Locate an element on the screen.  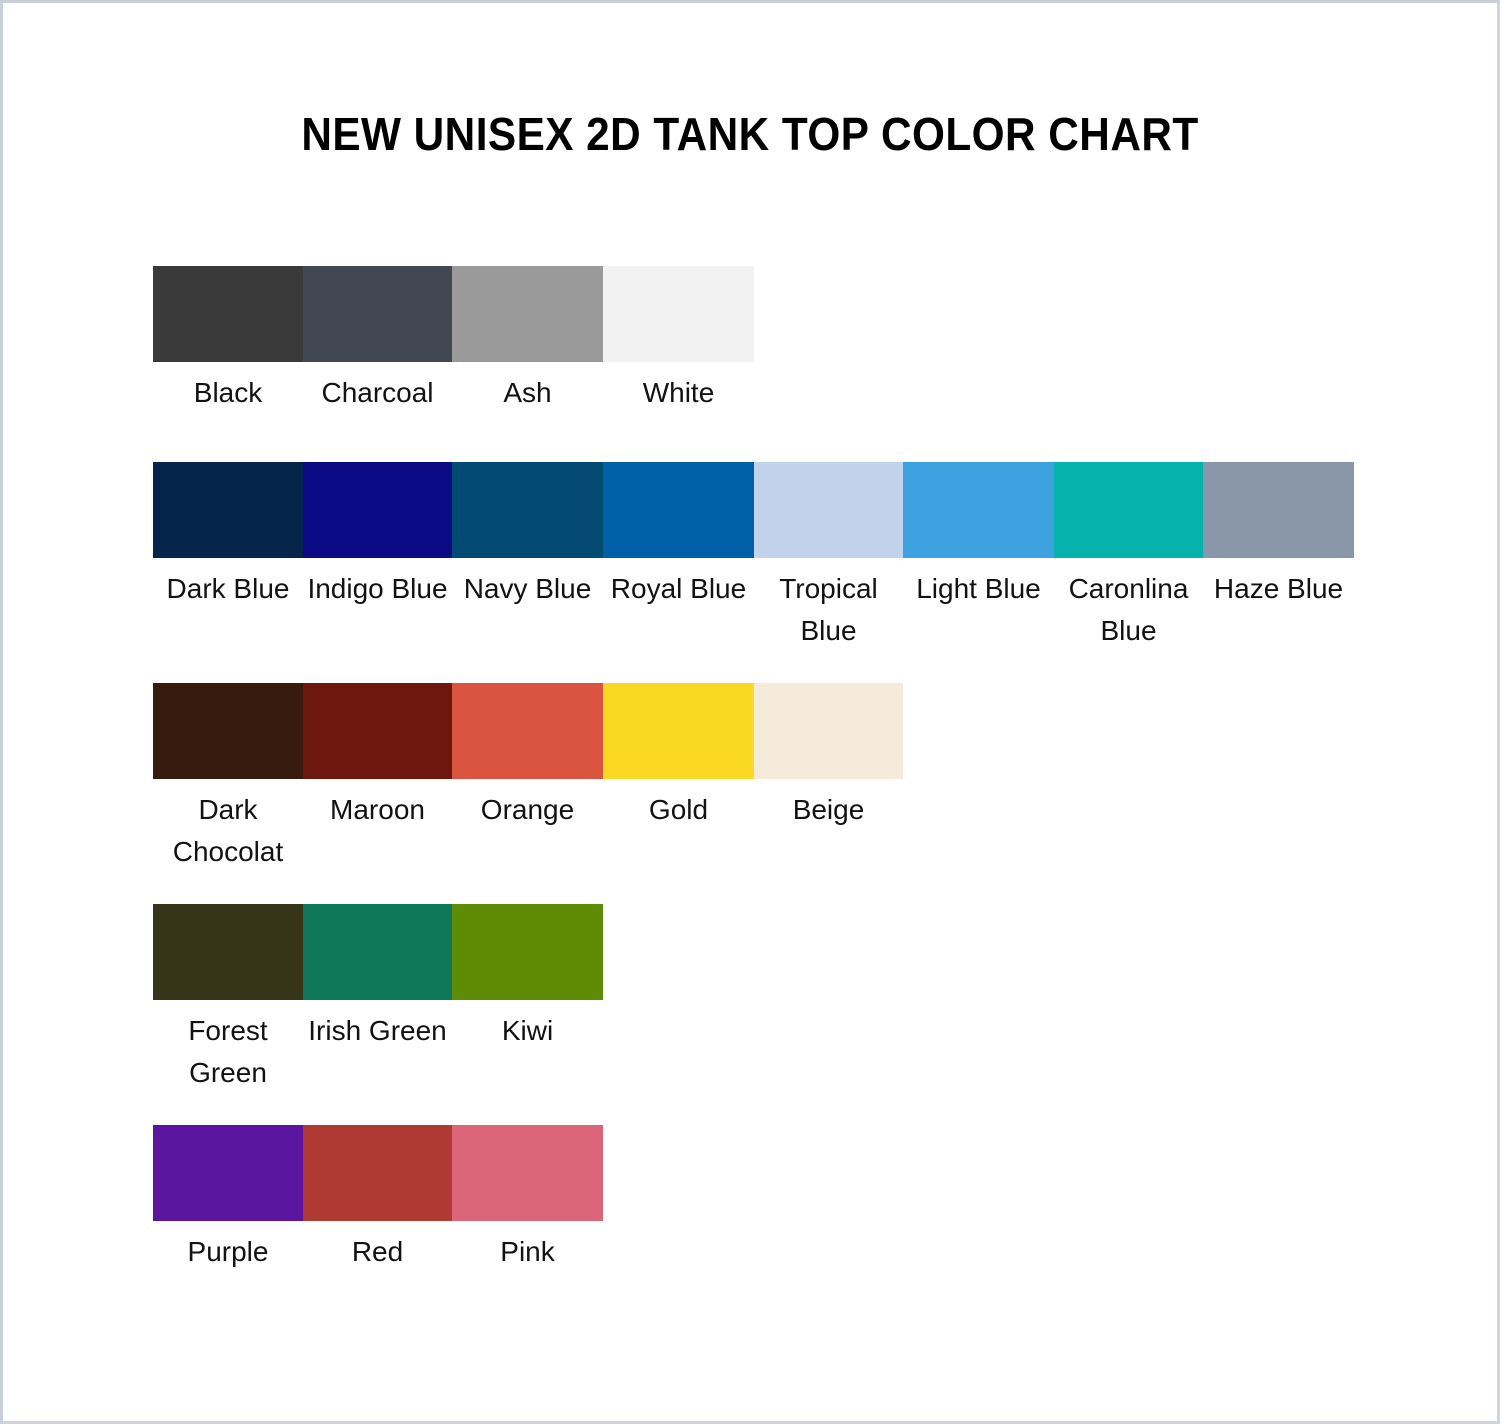
color-swatch-label: Kiwi is located at coordinates (527, 1030).